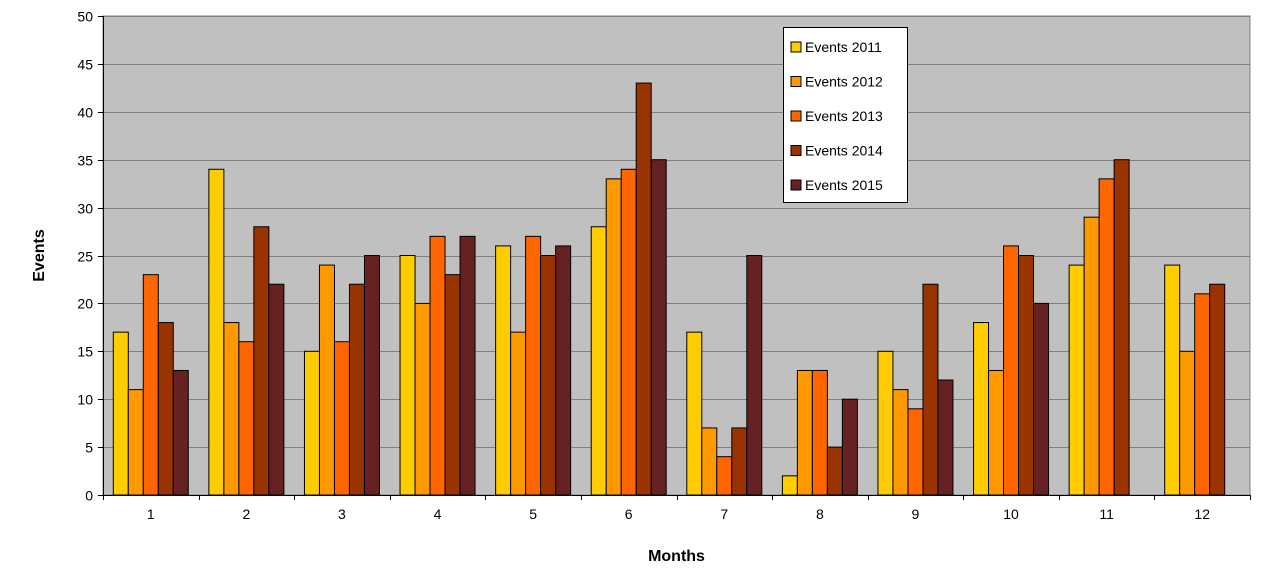 Image resolution: width=1276 pixels, height=571 pixels. I want to click on y-tick-label: 0, so click(89, 496).